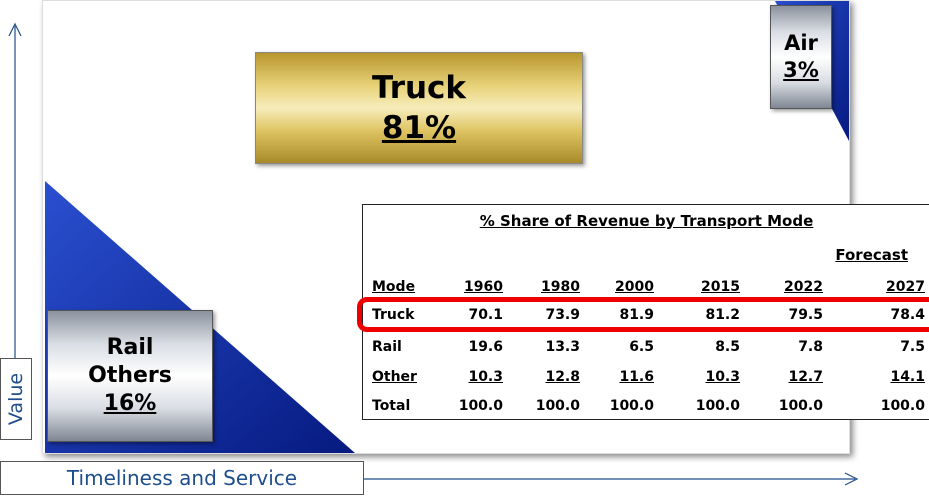  What do you see at coordinates (419, 88) in the screenshot?
I see `truck-label: Truck` at bounding box center [419, 88].